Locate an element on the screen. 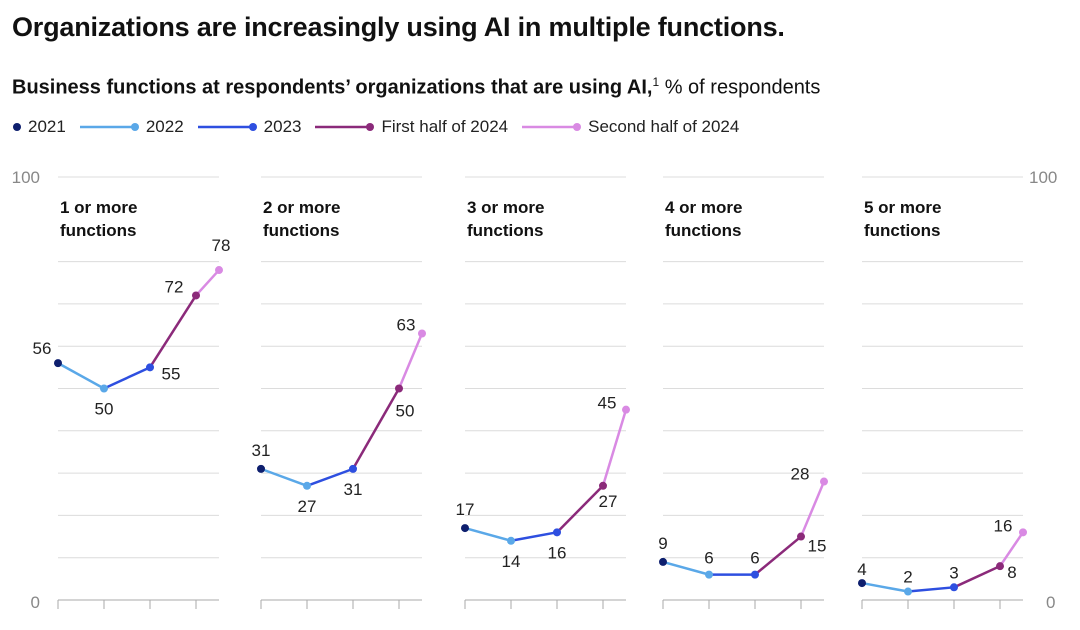  data-label: 8 is located at coordinates (1011, 572).